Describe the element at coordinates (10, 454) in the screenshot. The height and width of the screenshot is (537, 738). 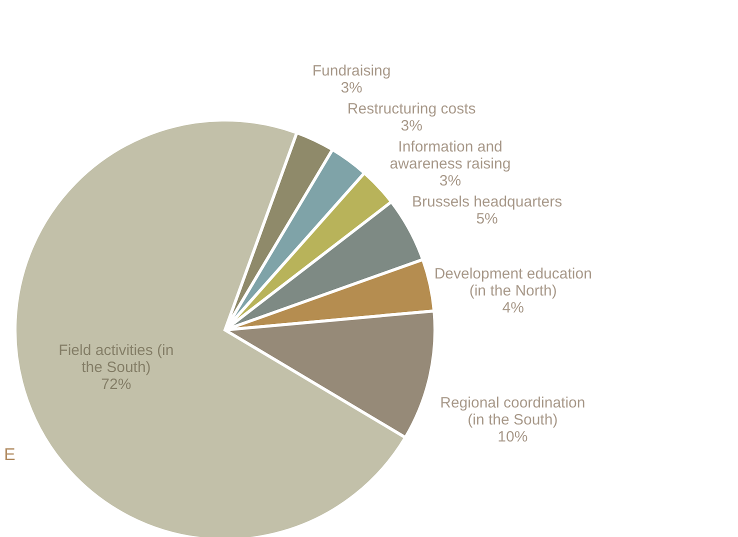
I see `text: E` at that location.